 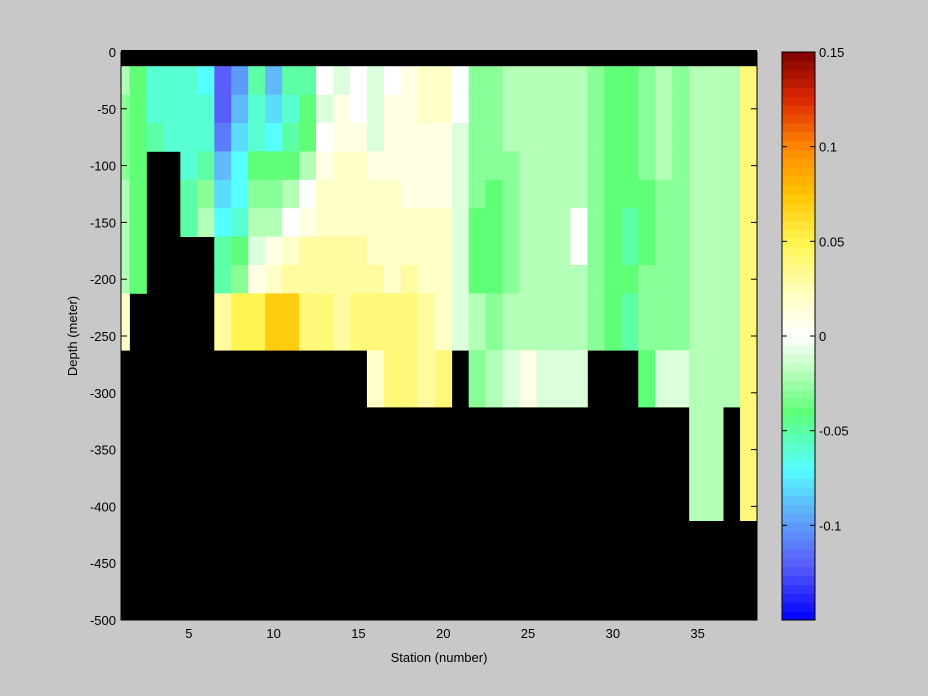 I want to click on colorbar-tick-label: -0.1, so click(x=830, y=525).